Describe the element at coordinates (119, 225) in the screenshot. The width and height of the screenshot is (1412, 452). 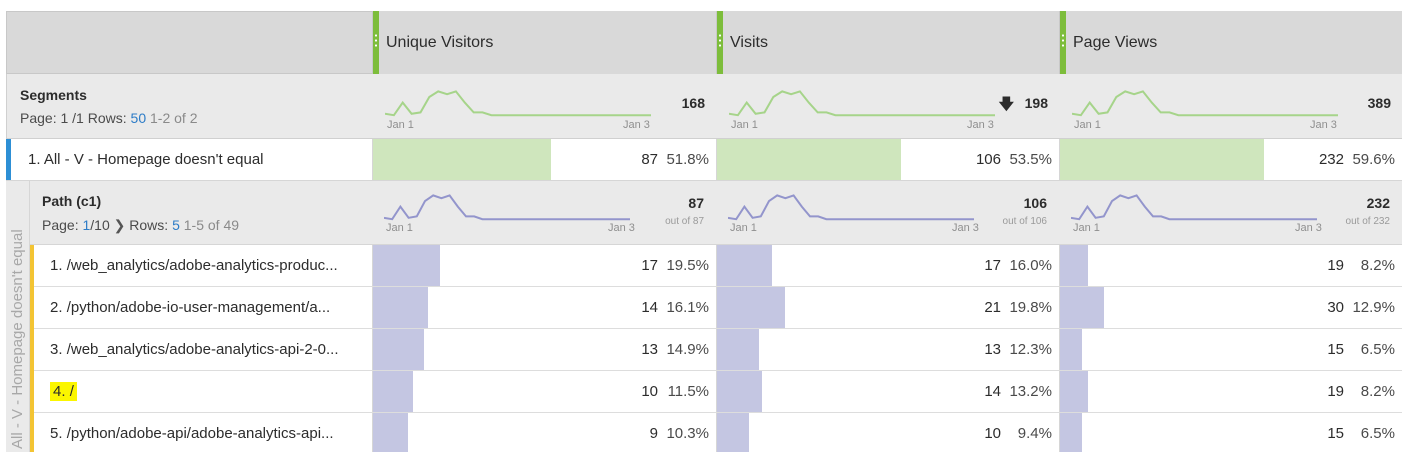
I see `chevron-right-icon: ❯` at that location.